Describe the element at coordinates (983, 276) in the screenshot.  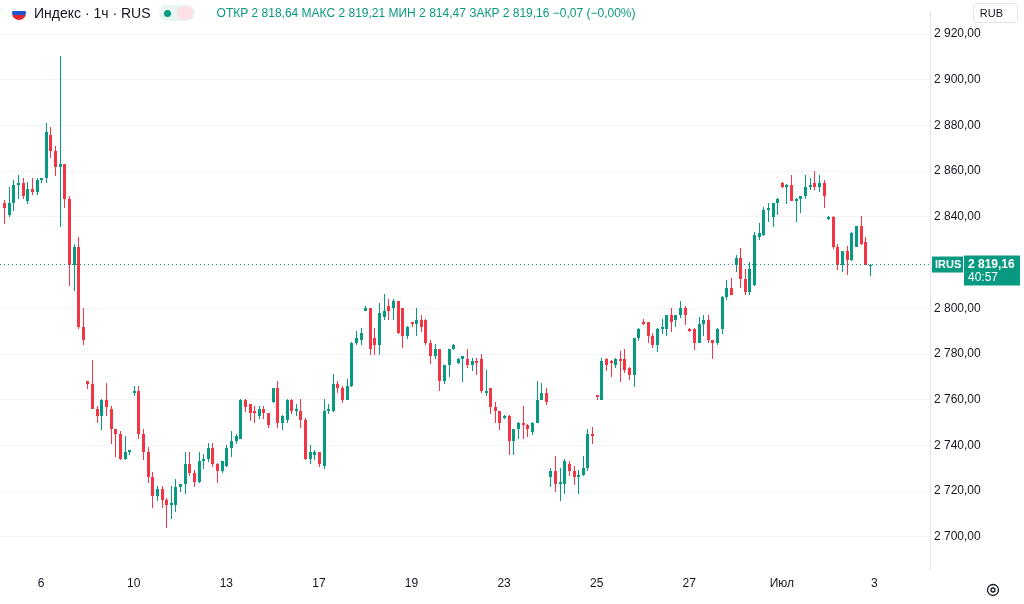
I see `text: 40:57` at that location.